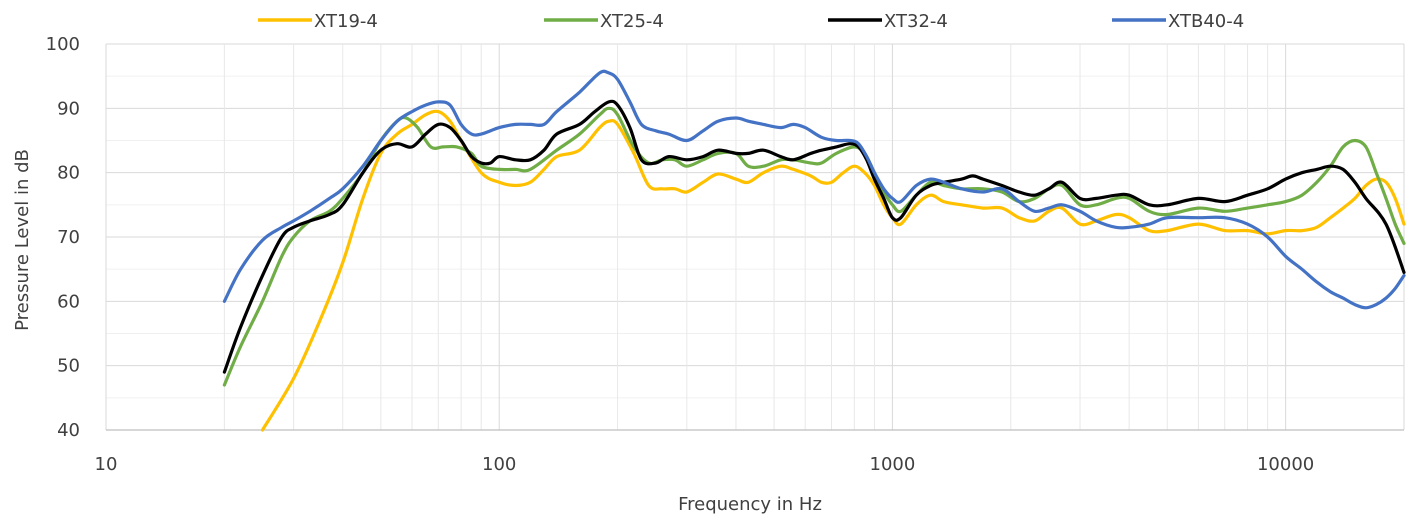  What do you see at coordinates (68, 237) in the screenshot?
I see `y-tick-label: 70` at bounding box center [68, 237].